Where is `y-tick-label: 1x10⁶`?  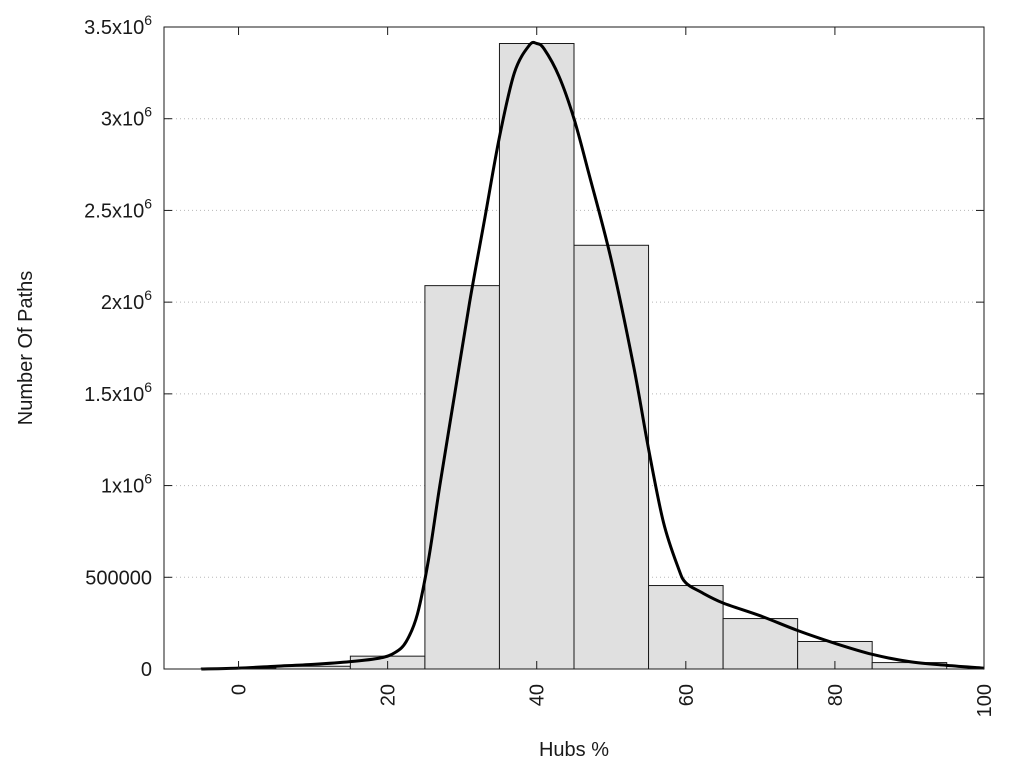 y-tick-label: 1x10⁶ is located at coordinates (126, 484).